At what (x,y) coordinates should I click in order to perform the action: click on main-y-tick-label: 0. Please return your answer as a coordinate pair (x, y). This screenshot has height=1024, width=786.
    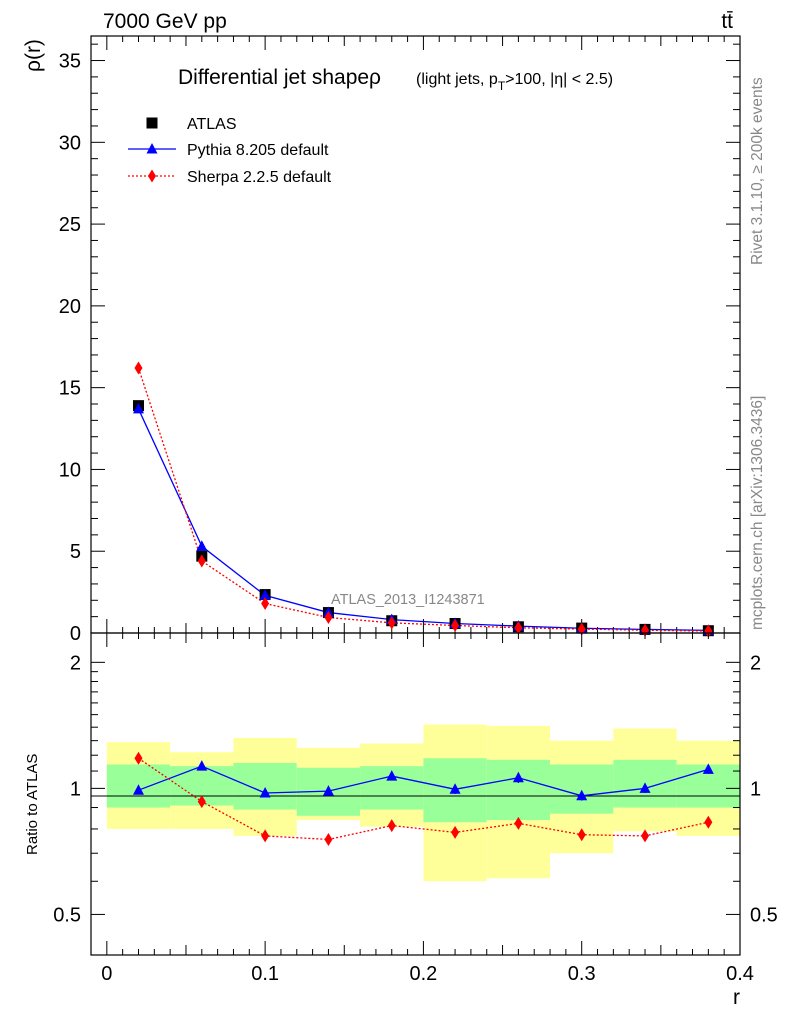
    Looking at the image, I should click on (75, 634).